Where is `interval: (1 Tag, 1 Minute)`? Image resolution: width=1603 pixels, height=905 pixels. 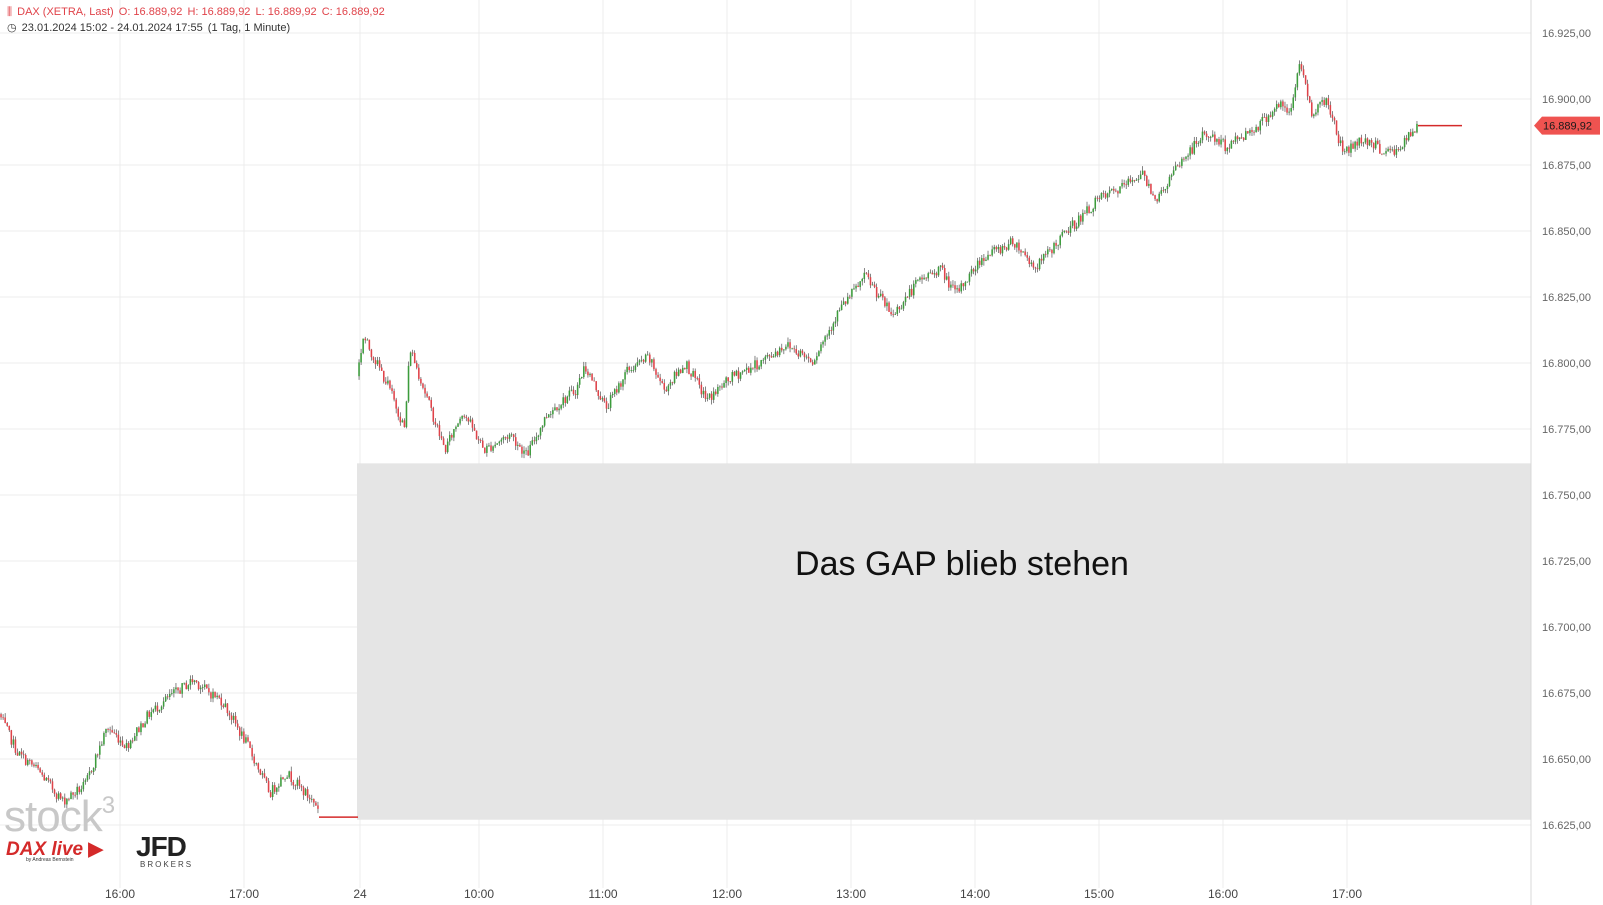 interval: (1 Tag, 1 Minute) is located at coordinates (249, 28).